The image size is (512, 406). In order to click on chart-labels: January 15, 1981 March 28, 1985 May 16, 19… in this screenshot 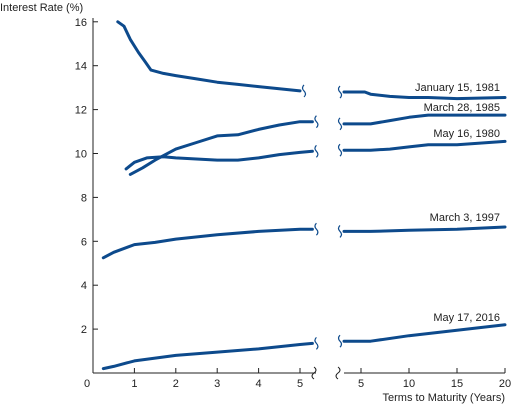, I will do `click(457, 203)`.